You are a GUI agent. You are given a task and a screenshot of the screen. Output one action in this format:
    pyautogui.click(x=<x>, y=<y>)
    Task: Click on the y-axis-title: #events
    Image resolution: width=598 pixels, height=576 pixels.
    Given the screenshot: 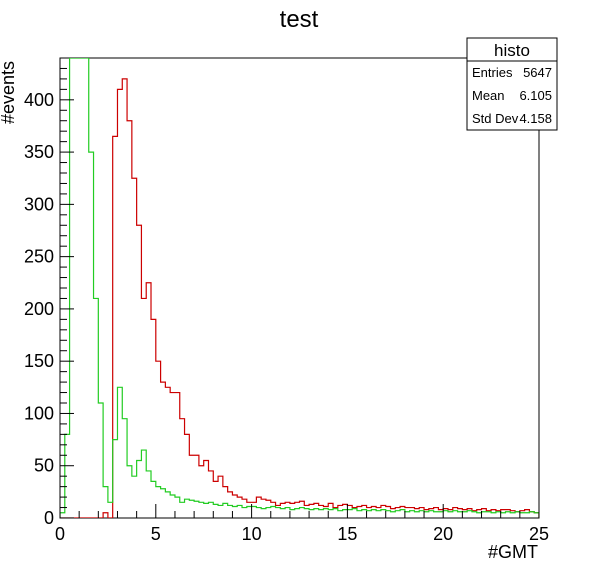 What is the action you would take?
    pyautogui.click(x=9, y=92)
    